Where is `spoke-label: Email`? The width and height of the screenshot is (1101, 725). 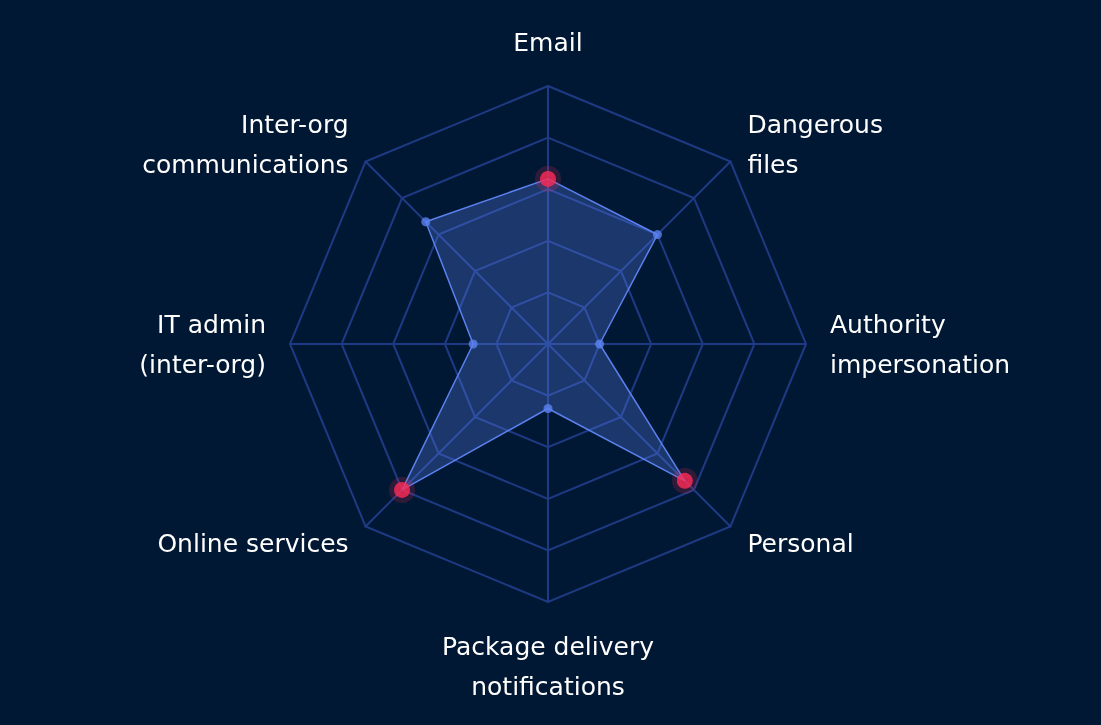
spoke-label: Email is located at coordinates (548, 42).